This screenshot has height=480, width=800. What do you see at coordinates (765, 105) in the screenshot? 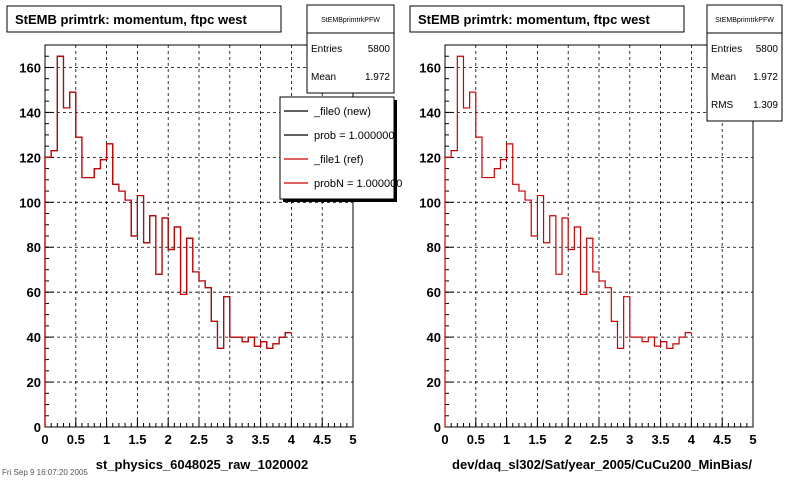
I see `stats-row-value: 1.309` at bounding box center [765, 105].